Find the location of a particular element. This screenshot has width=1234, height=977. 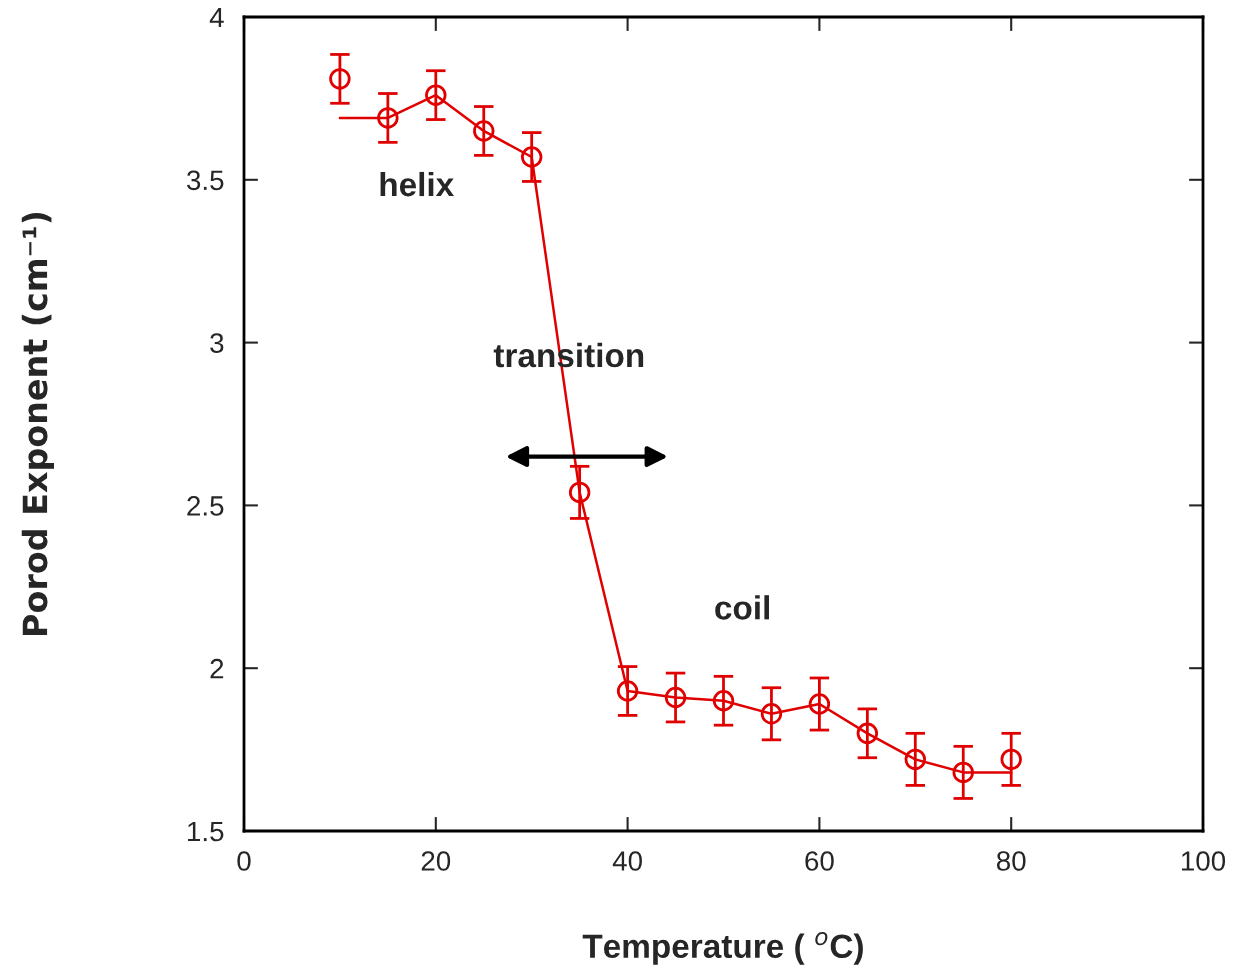

annotation: coil is located at coordinates (742, 607).